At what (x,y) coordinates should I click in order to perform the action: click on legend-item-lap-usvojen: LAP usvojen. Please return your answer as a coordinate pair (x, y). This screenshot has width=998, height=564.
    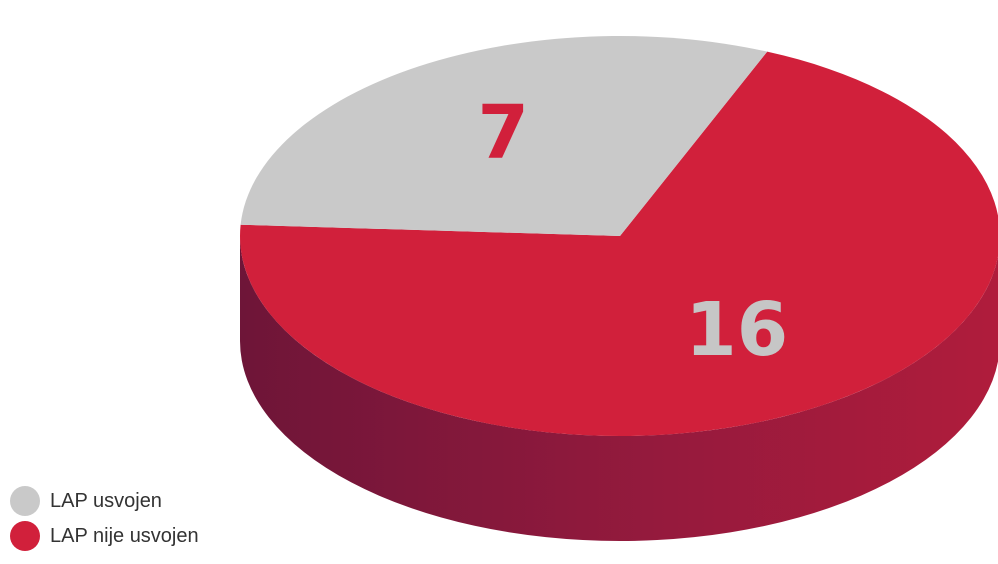
    Looking at the image, I should click on (104, 501).